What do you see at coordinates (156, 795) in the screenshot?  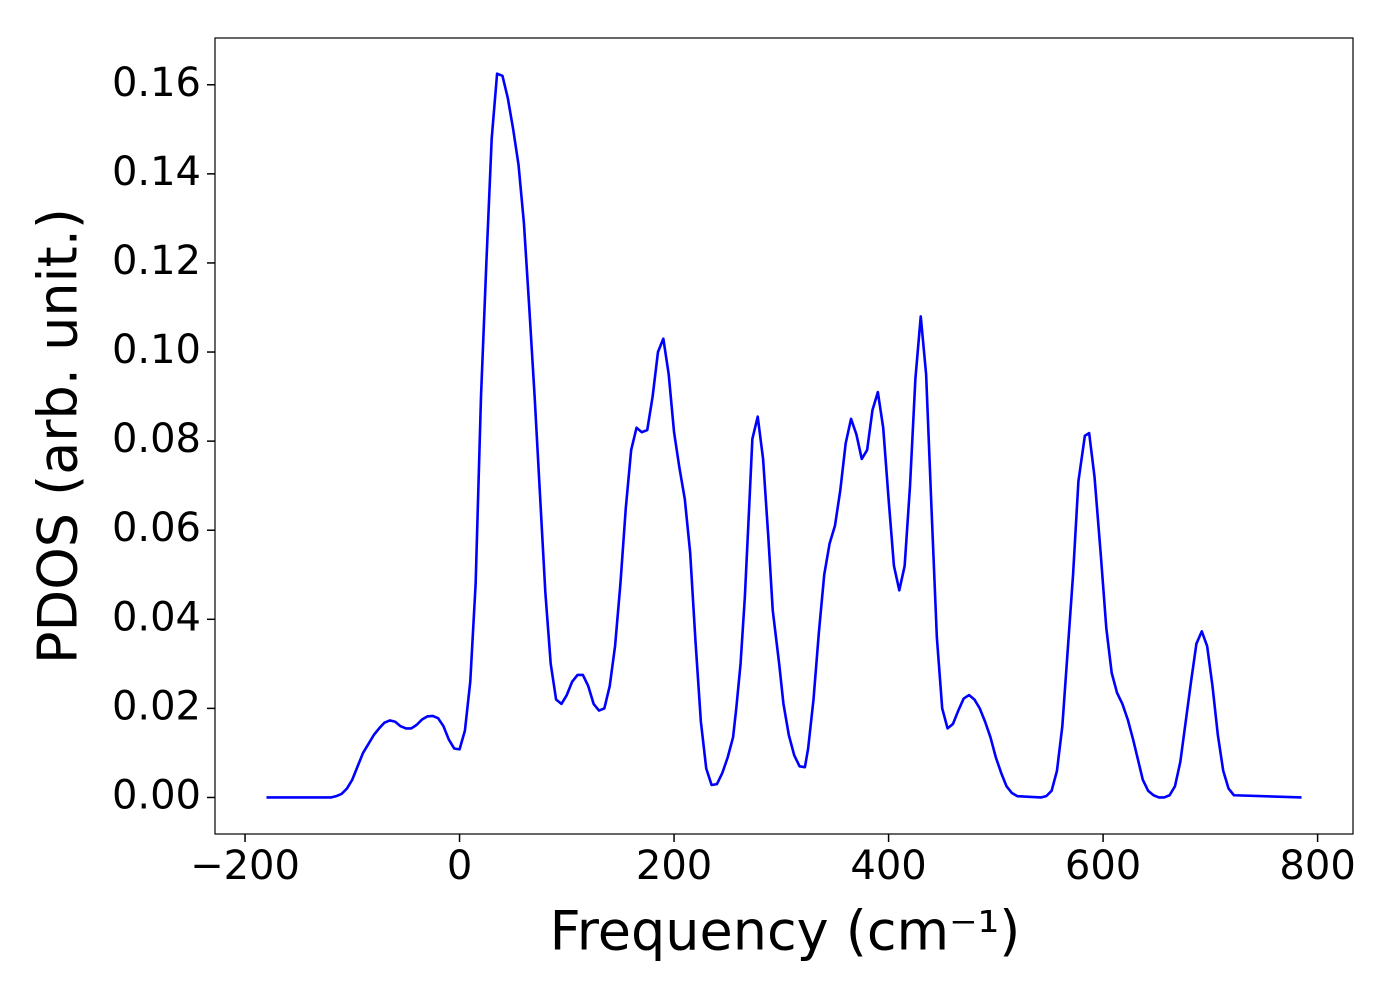 I see `y-tick-label: 0.00` at bounding box center [156, 795].